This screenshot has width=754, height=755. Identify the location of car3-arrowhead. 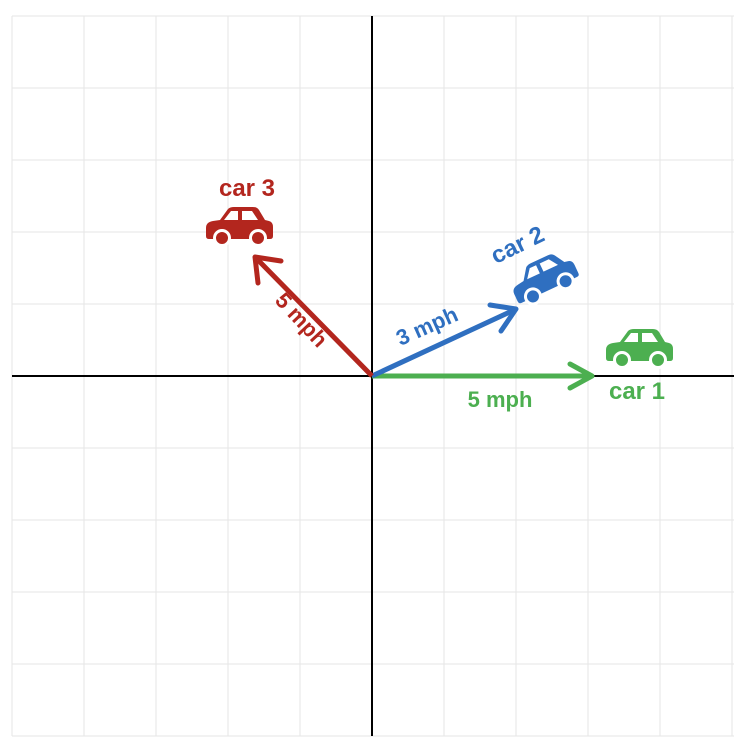
(268, 270).